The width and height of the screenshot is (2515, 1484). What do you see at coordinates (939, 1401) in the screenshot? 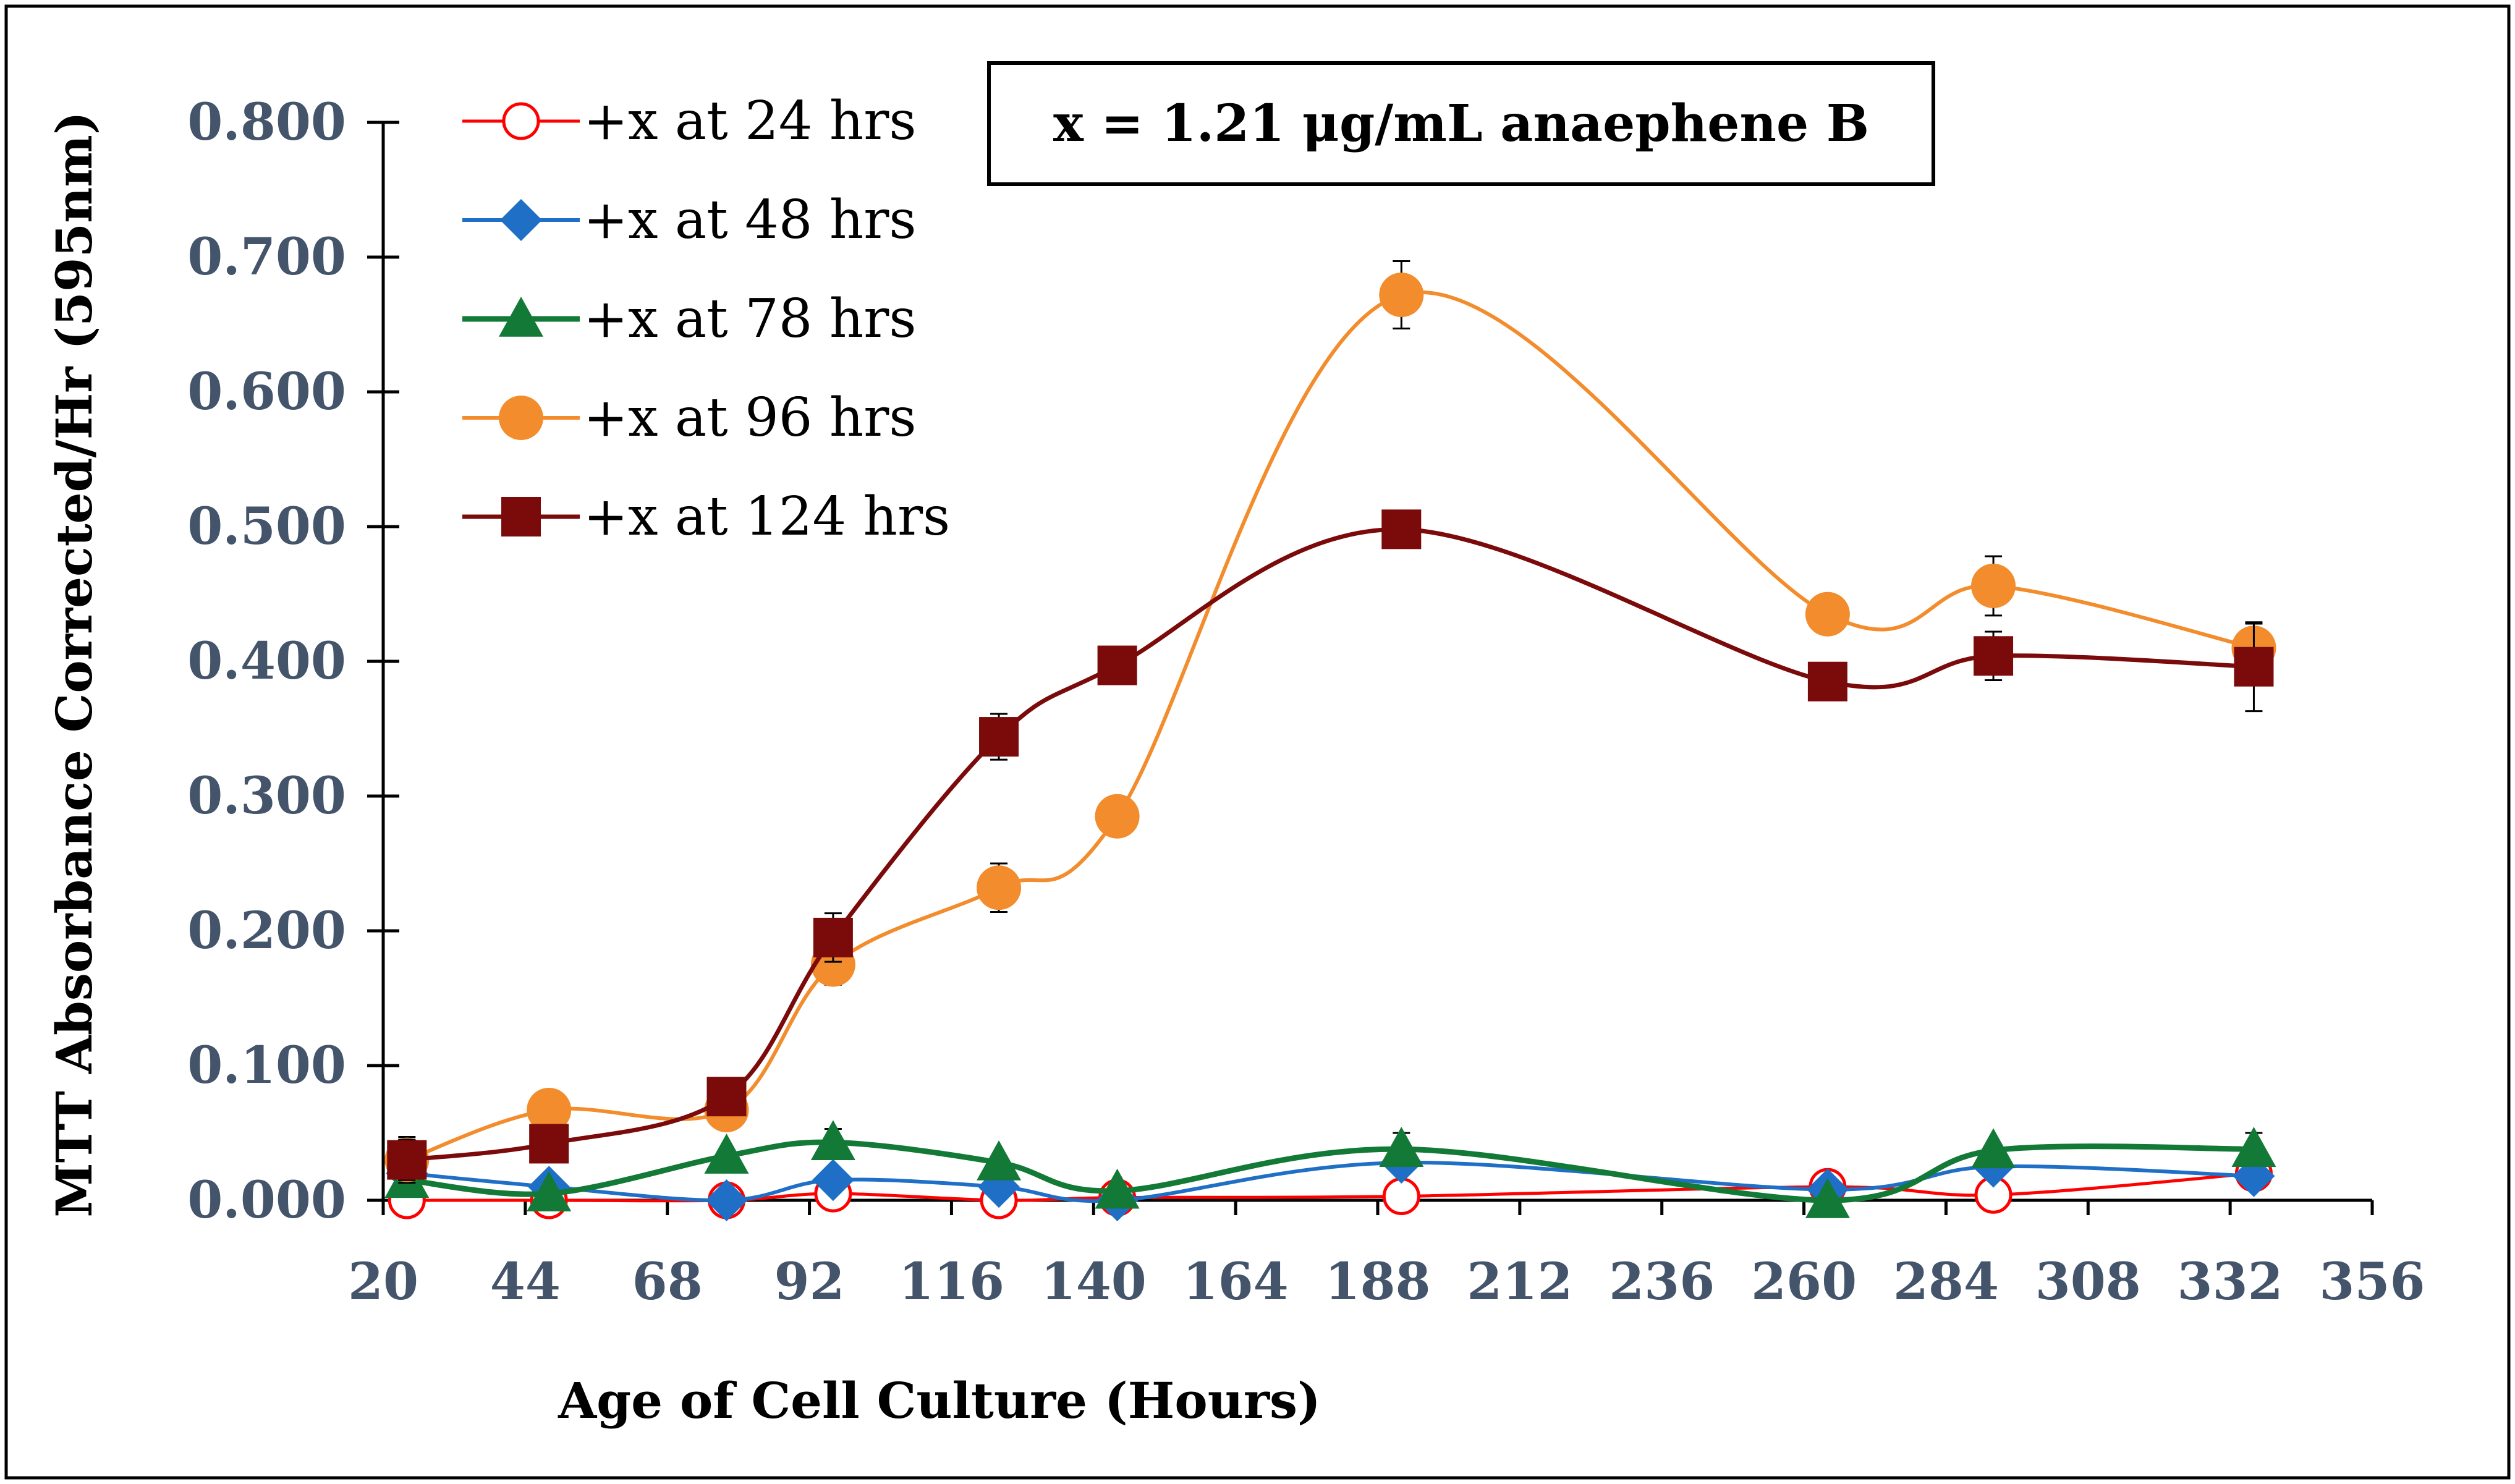
I see `x-axis-title: Age of Cell Culture (Hours)` at bounding box center [939, 1401].